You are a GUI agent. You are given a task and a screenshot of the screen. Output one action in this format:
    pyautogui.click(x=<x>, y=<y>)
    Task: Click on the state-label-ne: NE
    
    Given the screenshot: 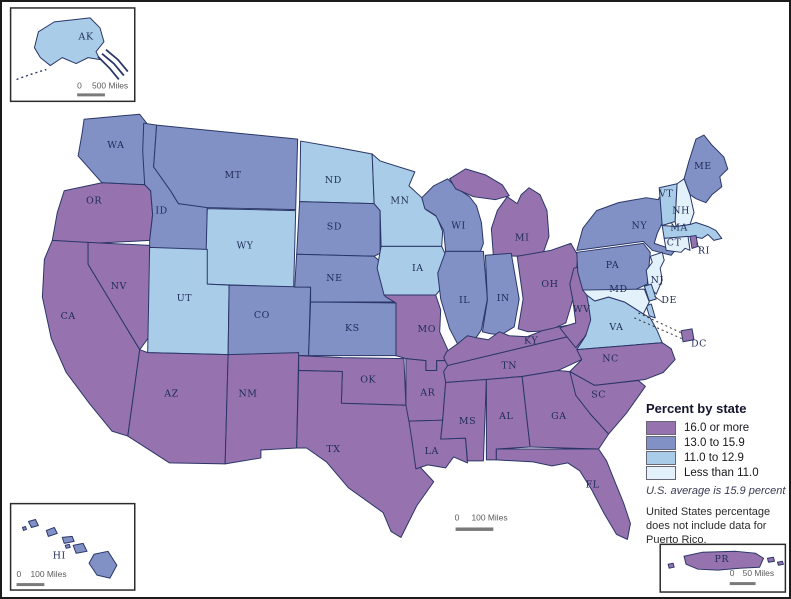 What is the action you would take?
    pyautogui.click(x=334, y=278)
    